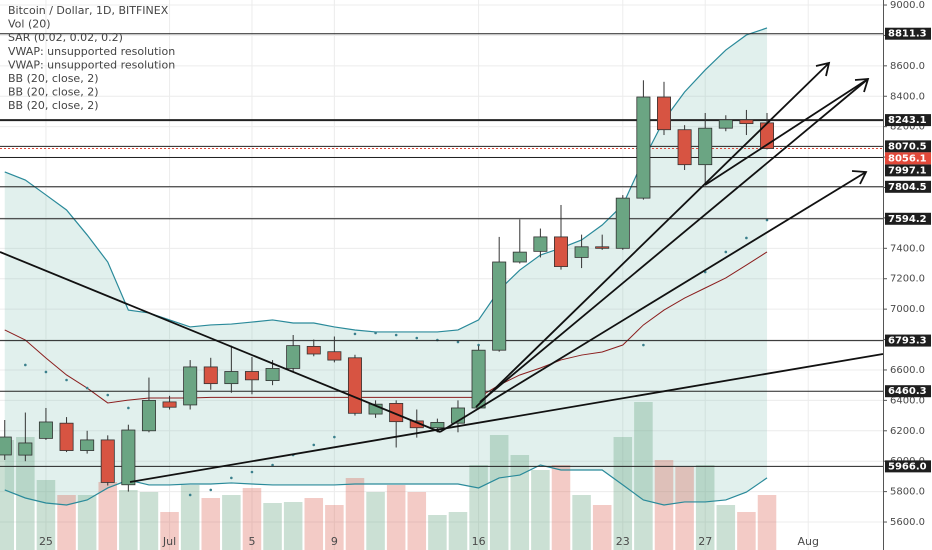  I want to click on x-tick-label: 23, so click(623, 541).